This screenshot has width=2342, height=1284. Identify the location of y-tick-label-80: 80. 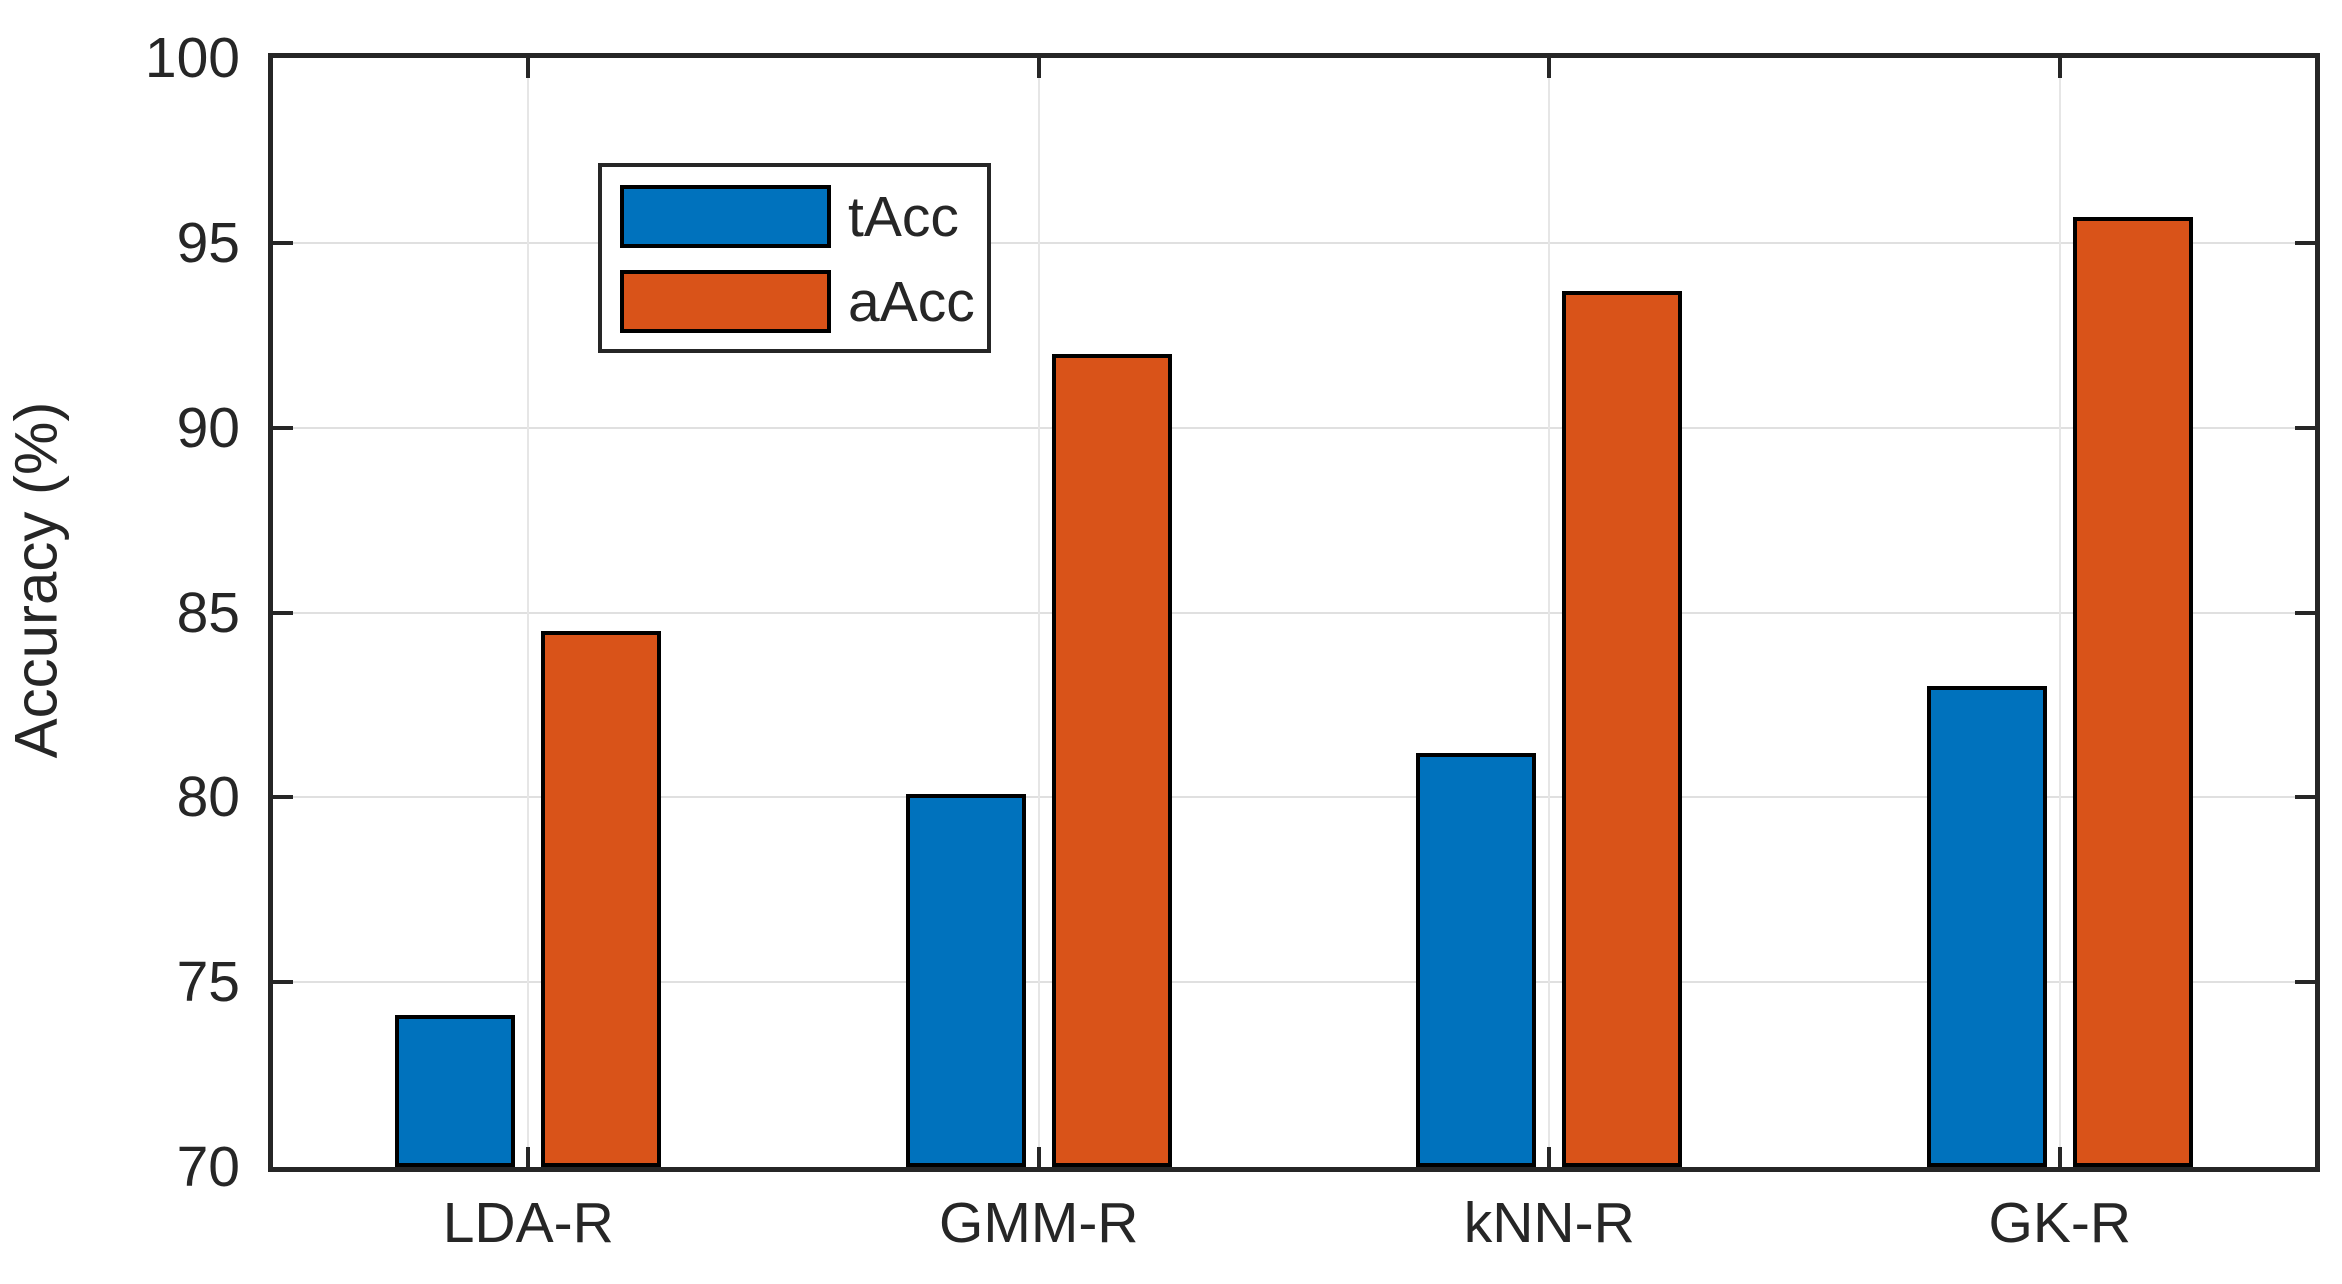
(208, 797).